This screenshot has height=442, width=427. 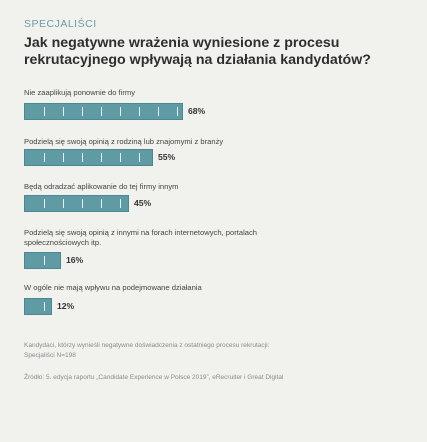 What do you see at coordinates (80, 92) in the screenshot?
I see `bar-label-1: Nie zaaplikują ponownie do firmy` at bounding box center [80, 92].